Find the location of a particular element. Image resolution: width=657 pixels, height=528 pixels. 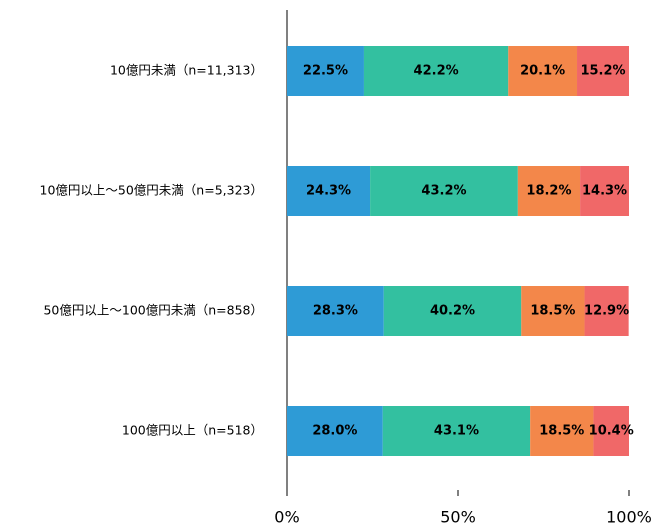

x-tick-label: 100% is located at coordinates (629, 517).